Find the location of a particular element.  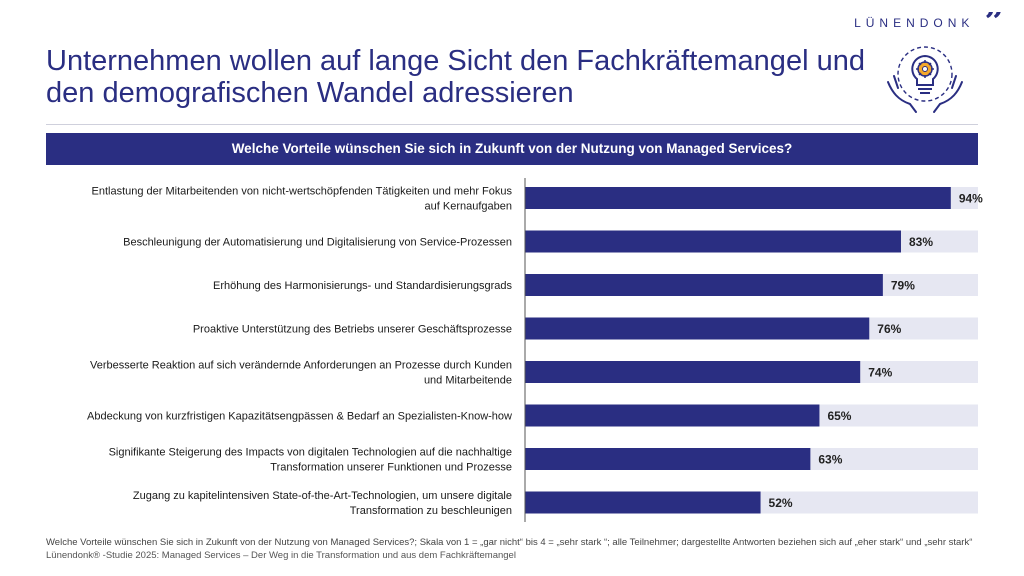

bar-value-label: 94% is located at coordinates (971, 199).